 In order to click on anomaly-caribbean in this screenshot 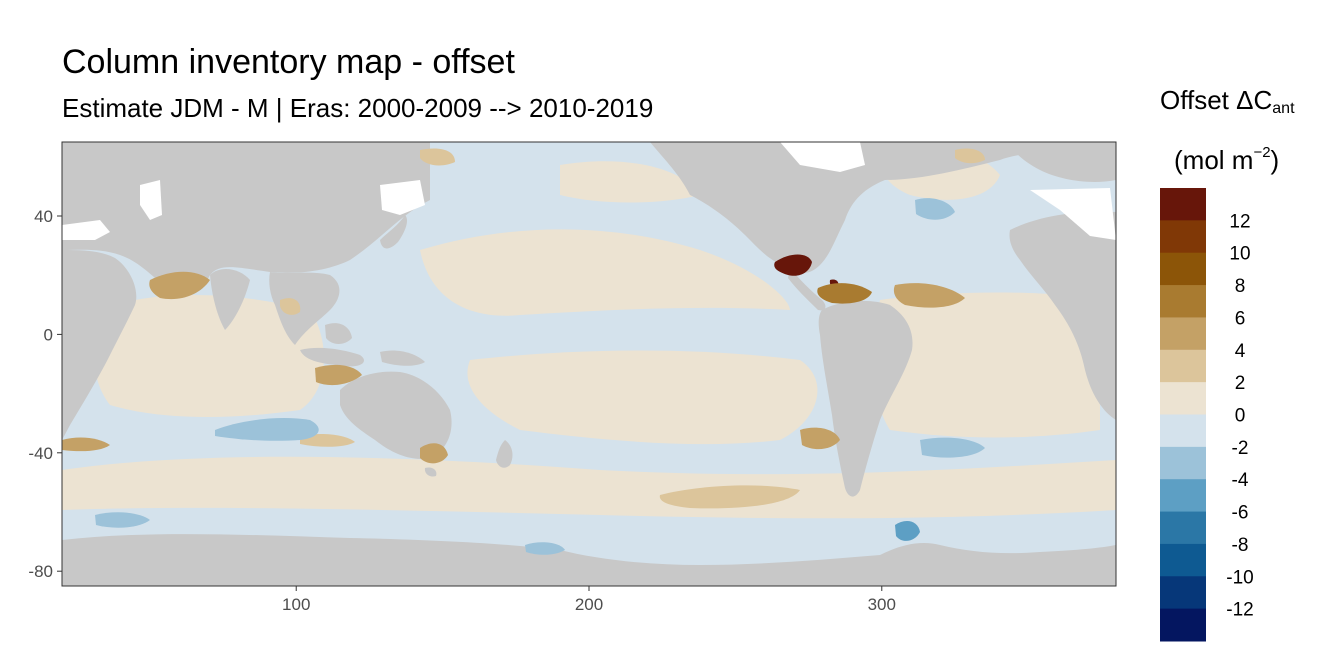, I will do `click(844, 293)`.